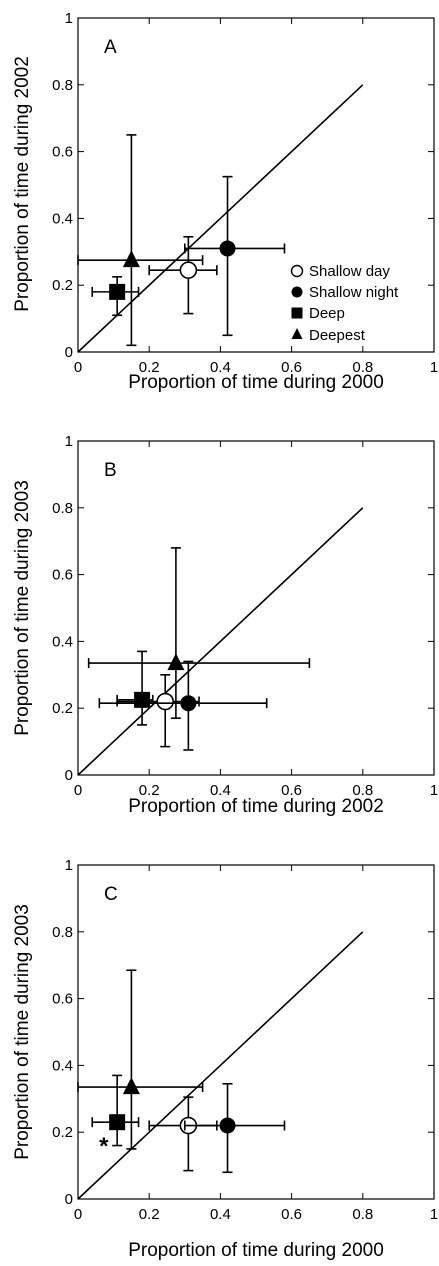 The image size is (439, 1266). What do you see at coordinates (22, 184) in the screenshot?
I see `y-axis-title: Proportion of time during 2002` at bounding box center [22, 184].